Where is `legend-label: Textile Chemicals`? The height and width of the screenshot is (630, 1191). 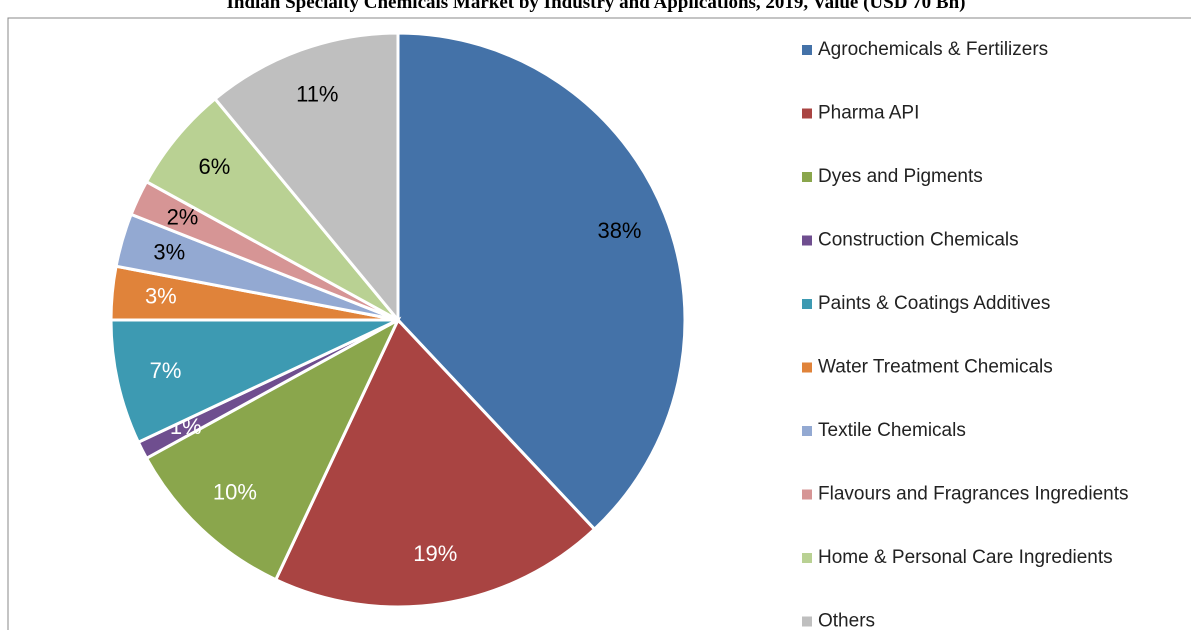 legend-label: Textile Chemicals is located at coordinates (892, 430).